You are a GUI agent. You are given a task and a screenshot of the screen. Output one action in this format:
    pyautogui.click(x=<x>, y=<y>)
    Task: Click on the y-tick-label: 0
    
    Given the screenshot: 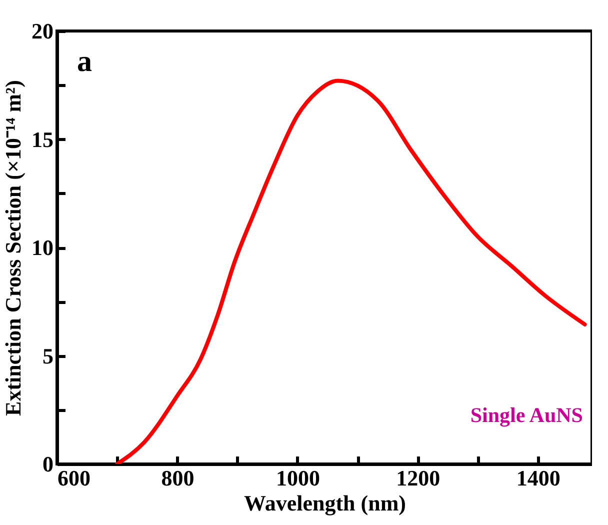 What is the action you would take?
    pyautogui.click(x=48, y=464)
    